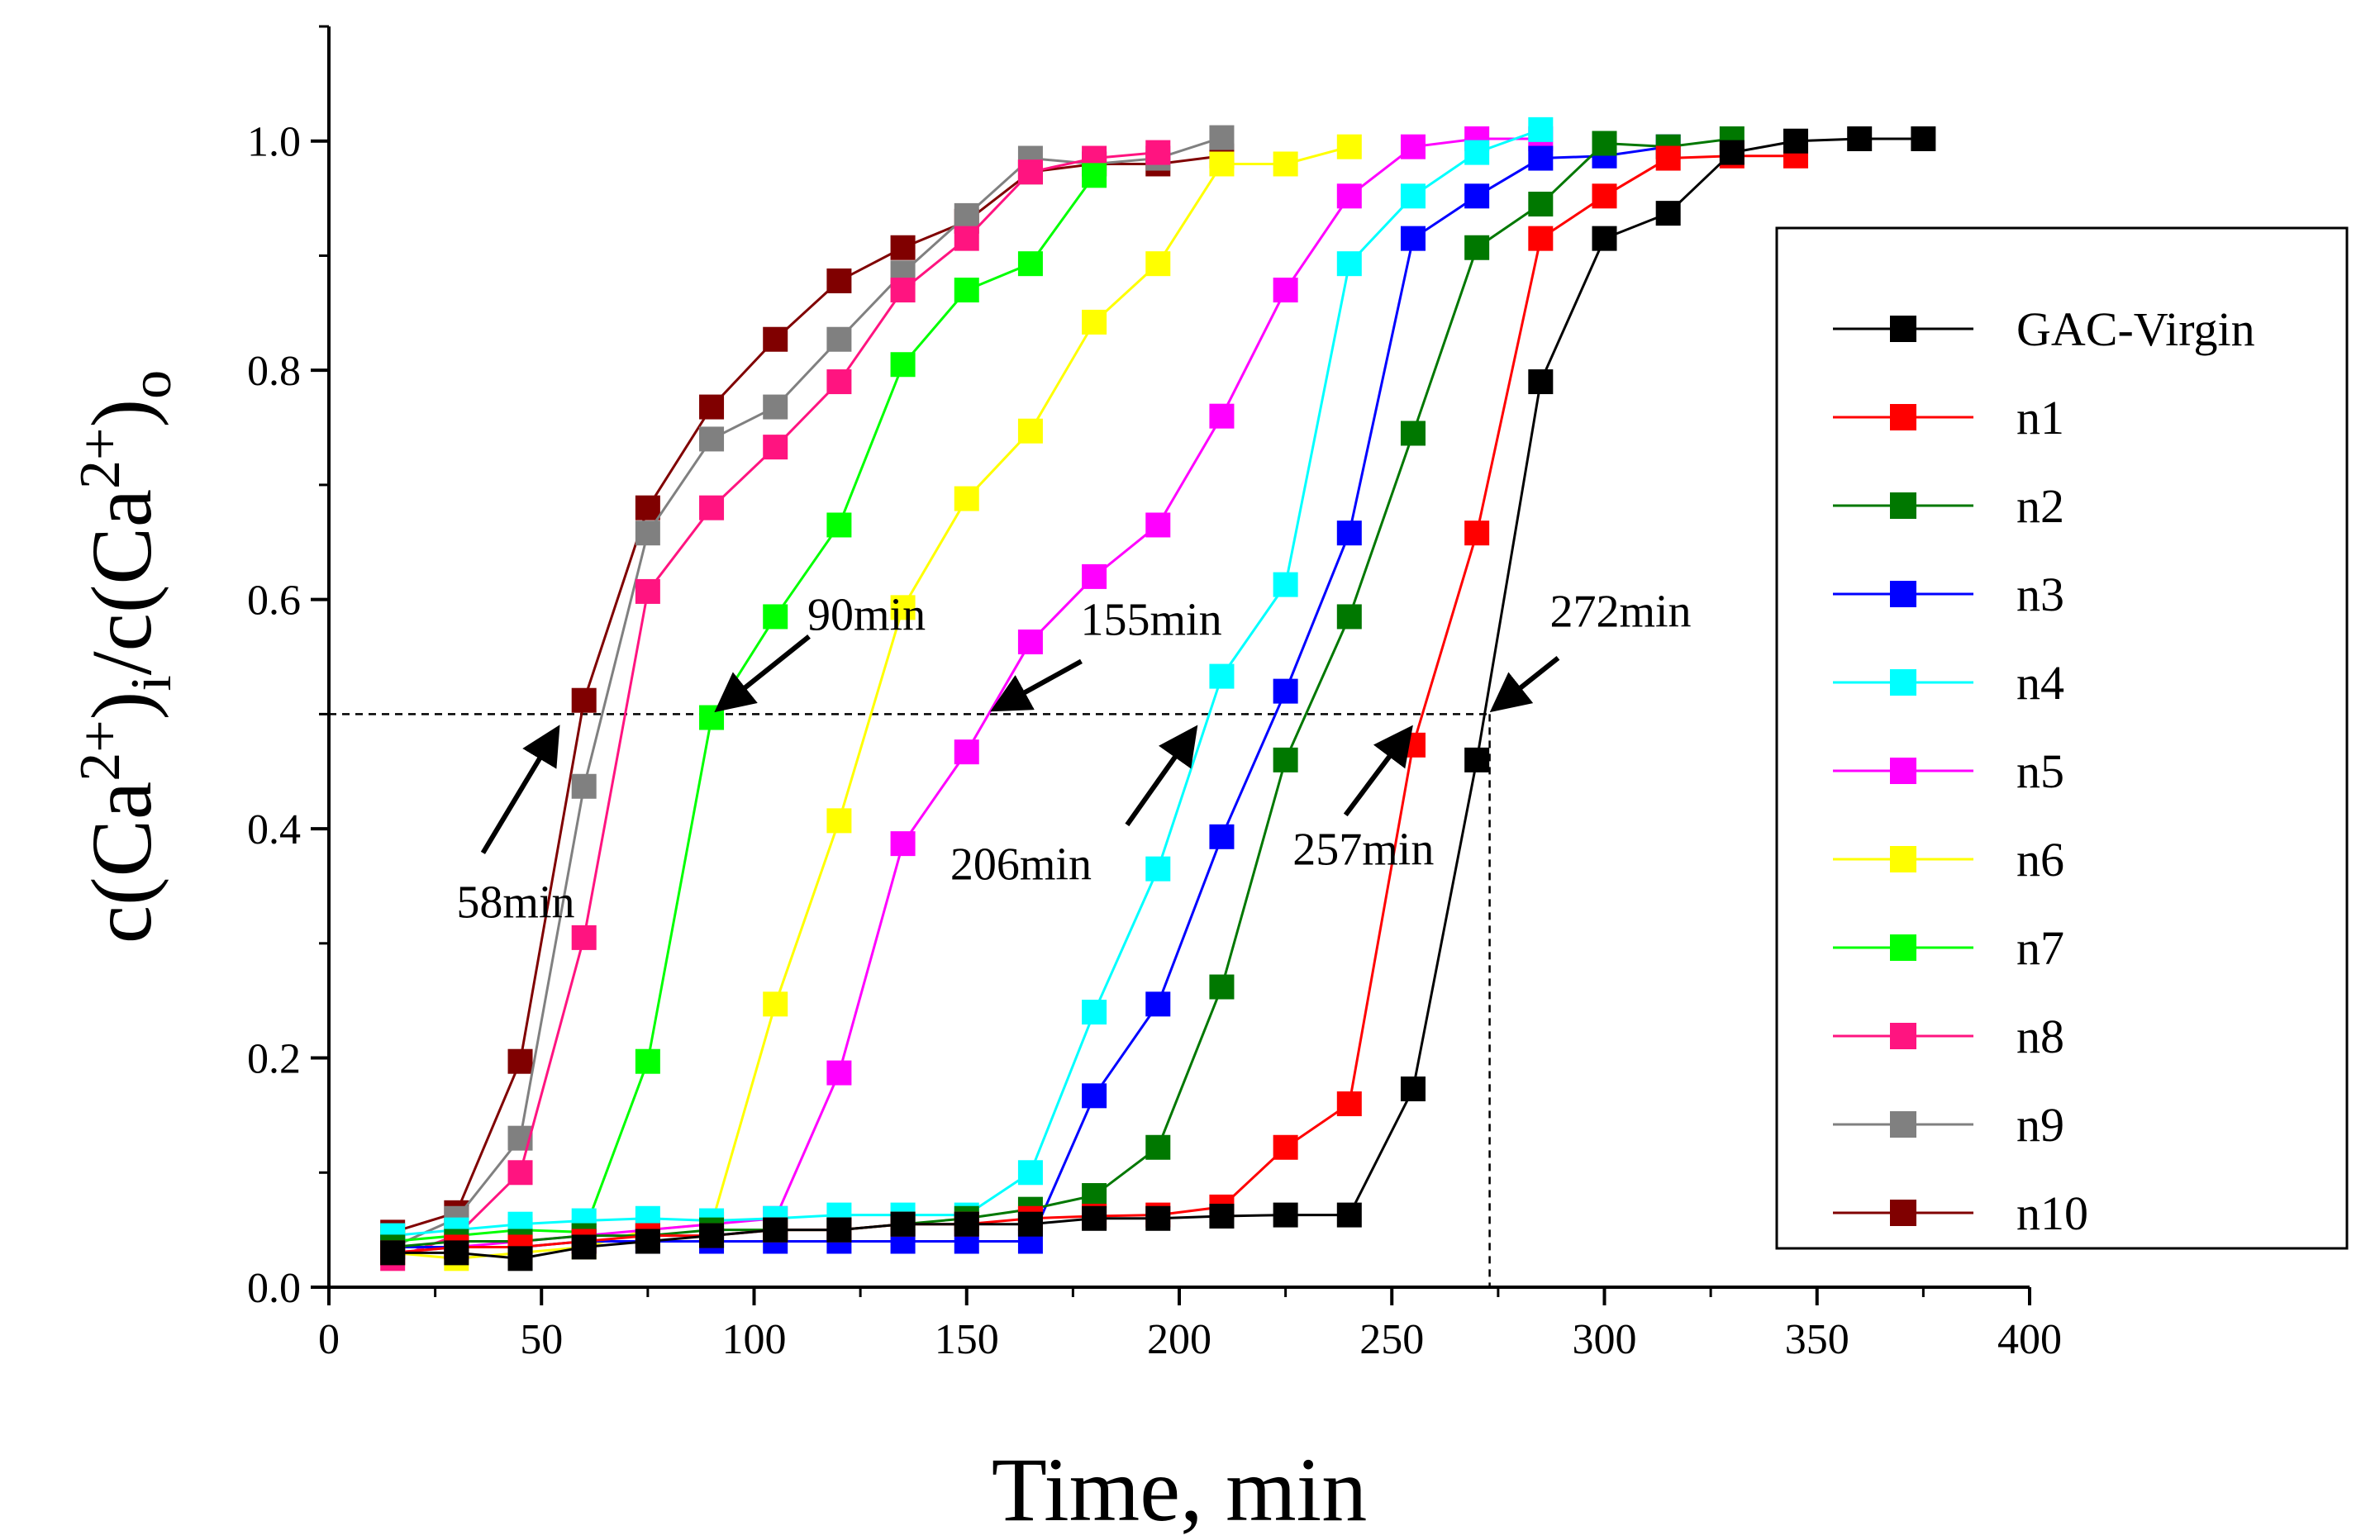 Image resolution: width=2380 pixels, height=1540 pixels. What do you see at coordinates (329, 1339) in the screenshot?
I see `x-tick-label: 0` at bounding box center [329, 1339].